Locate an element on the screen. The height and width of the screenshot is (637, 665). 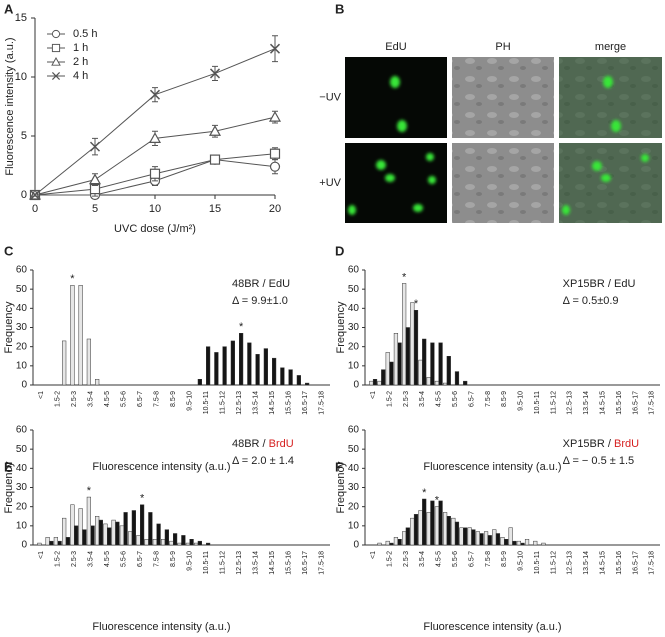
x-tick-label: 3.5-4 is located at coordinates (422, 559).